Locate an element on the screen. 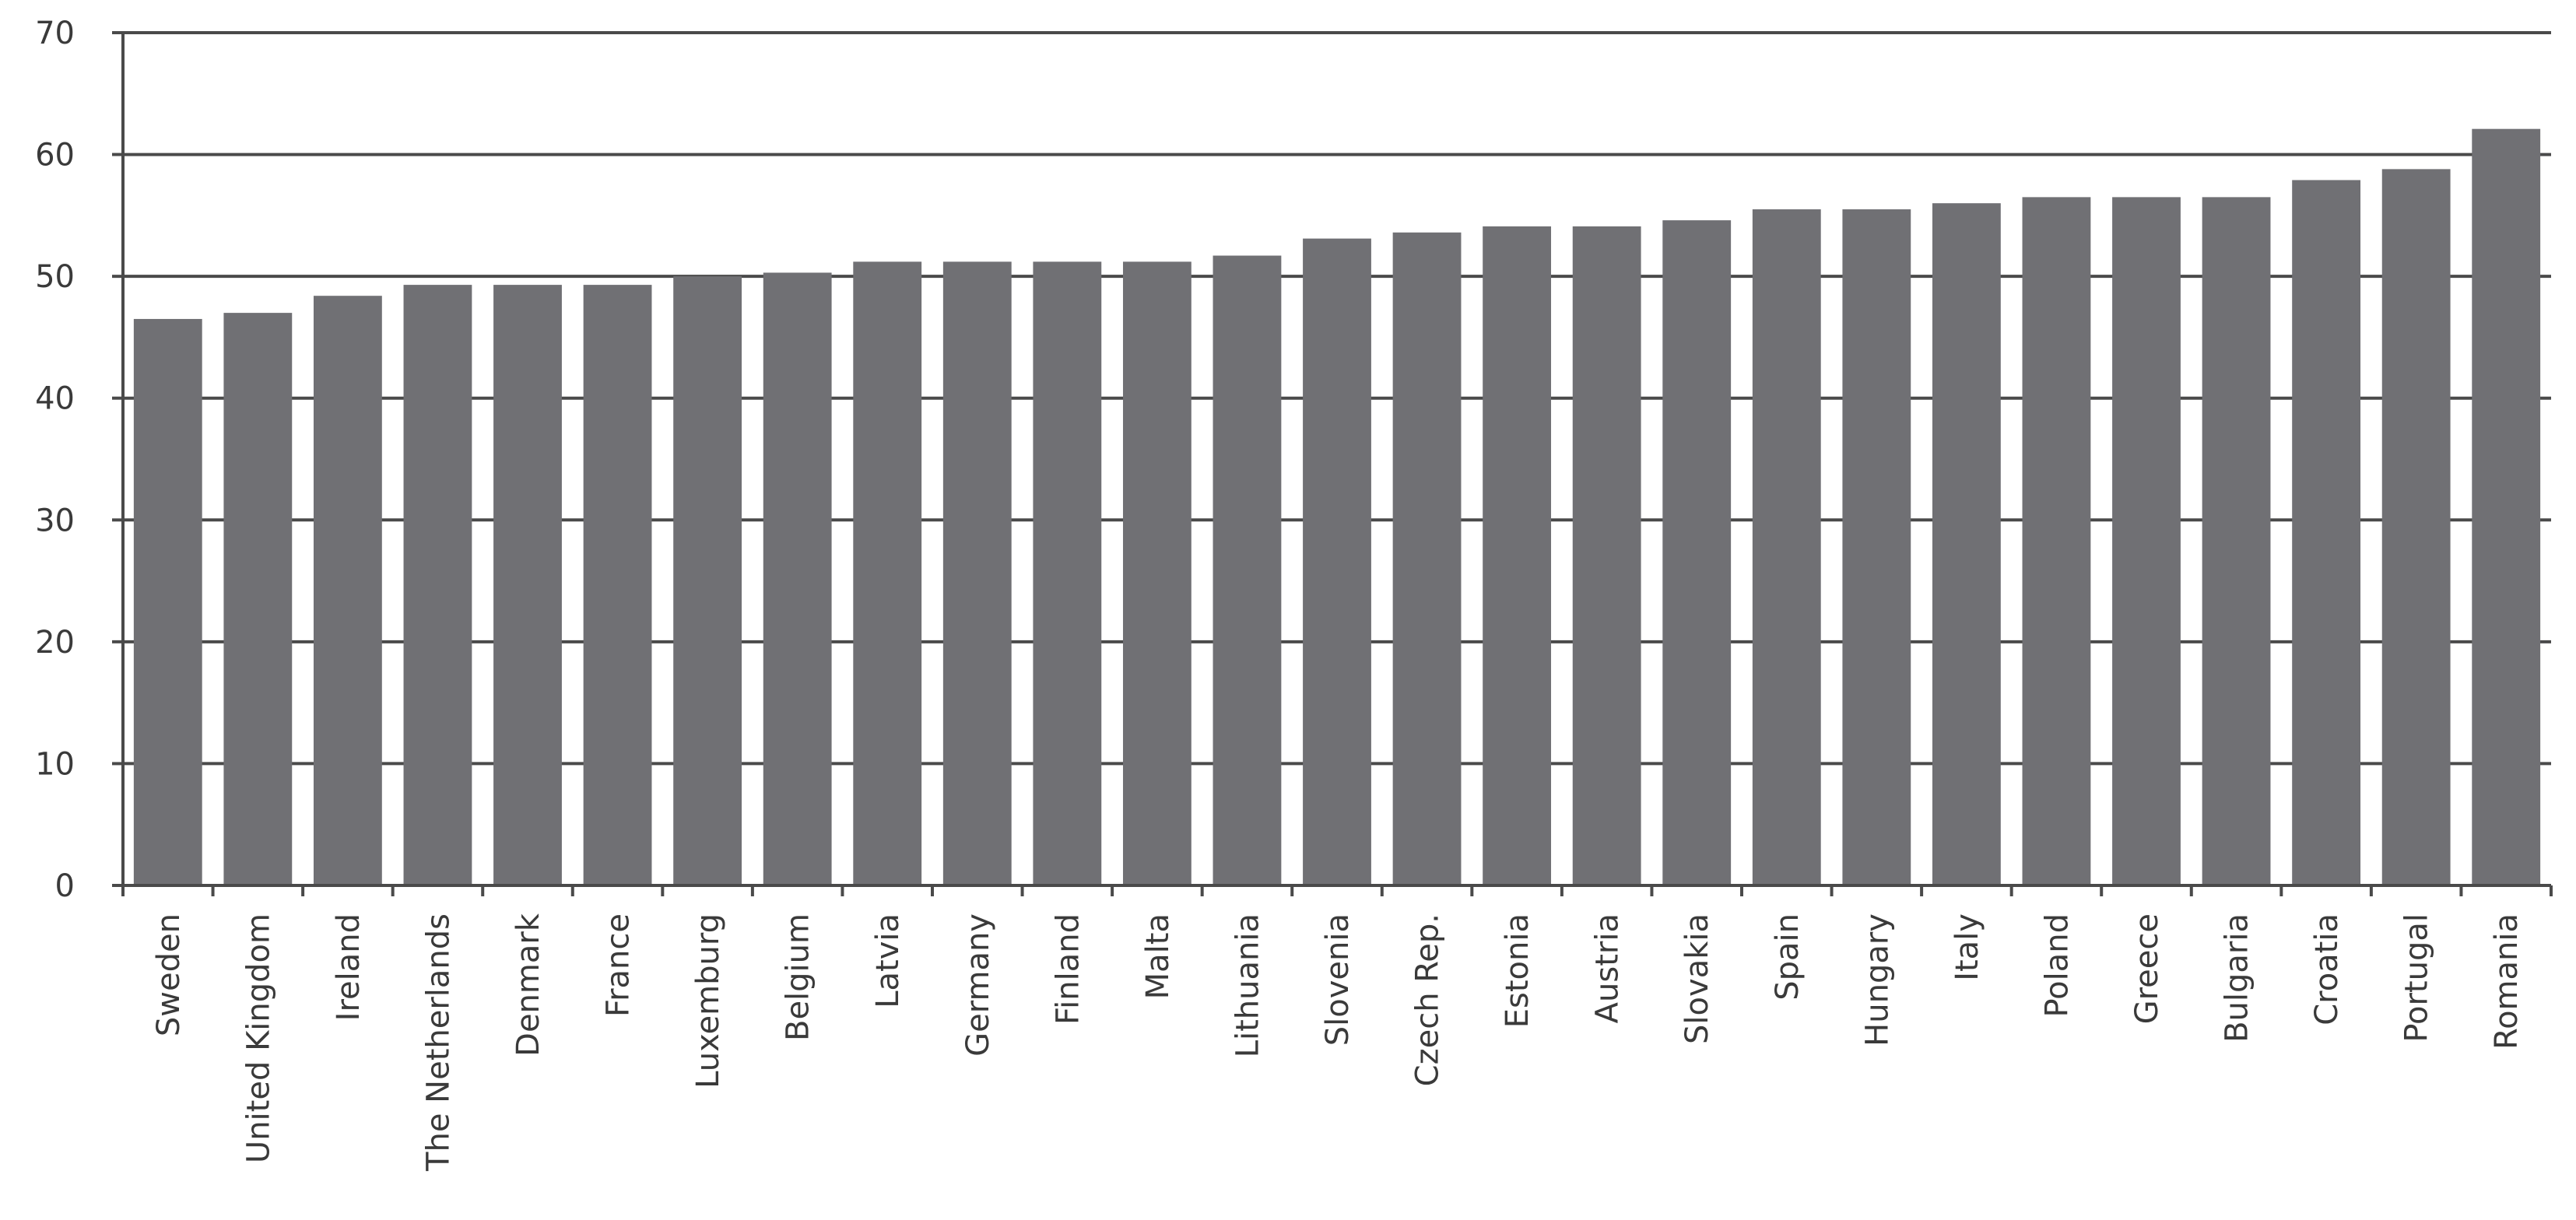 This screenshot has height=1220, width=2576. bar-latvia is located at coordinates (888, 573).